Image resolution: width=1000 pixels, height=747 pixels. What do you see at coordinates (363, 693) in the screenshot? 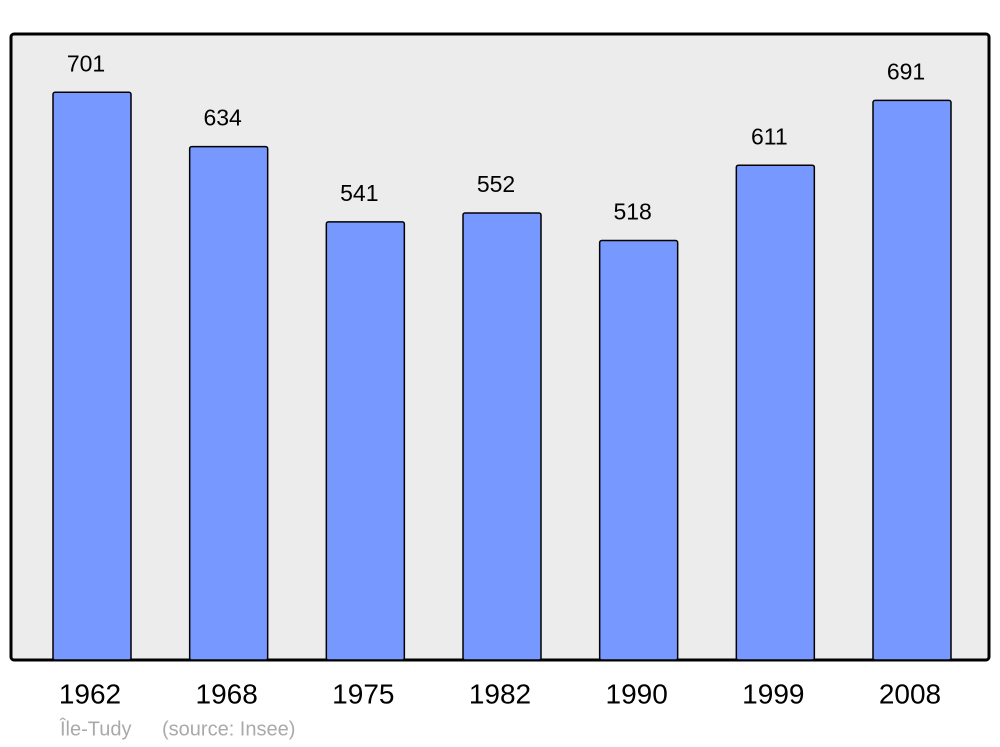
I see `x-tick-label: 1975` at bounding box center [363, 693].